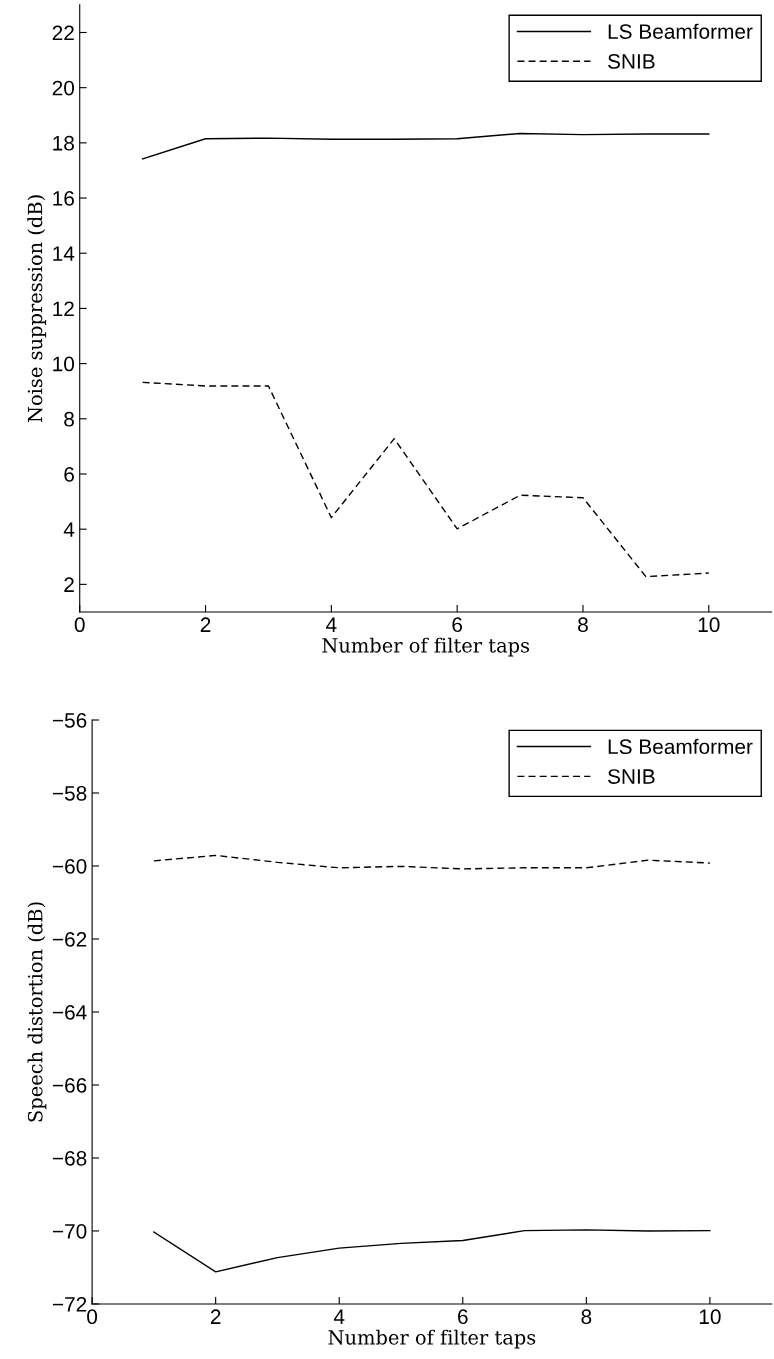  What do you see at coordinates (63, 198) in the screenshot?
I see `y-tick-label: 16` at bounding box center [63, 198].